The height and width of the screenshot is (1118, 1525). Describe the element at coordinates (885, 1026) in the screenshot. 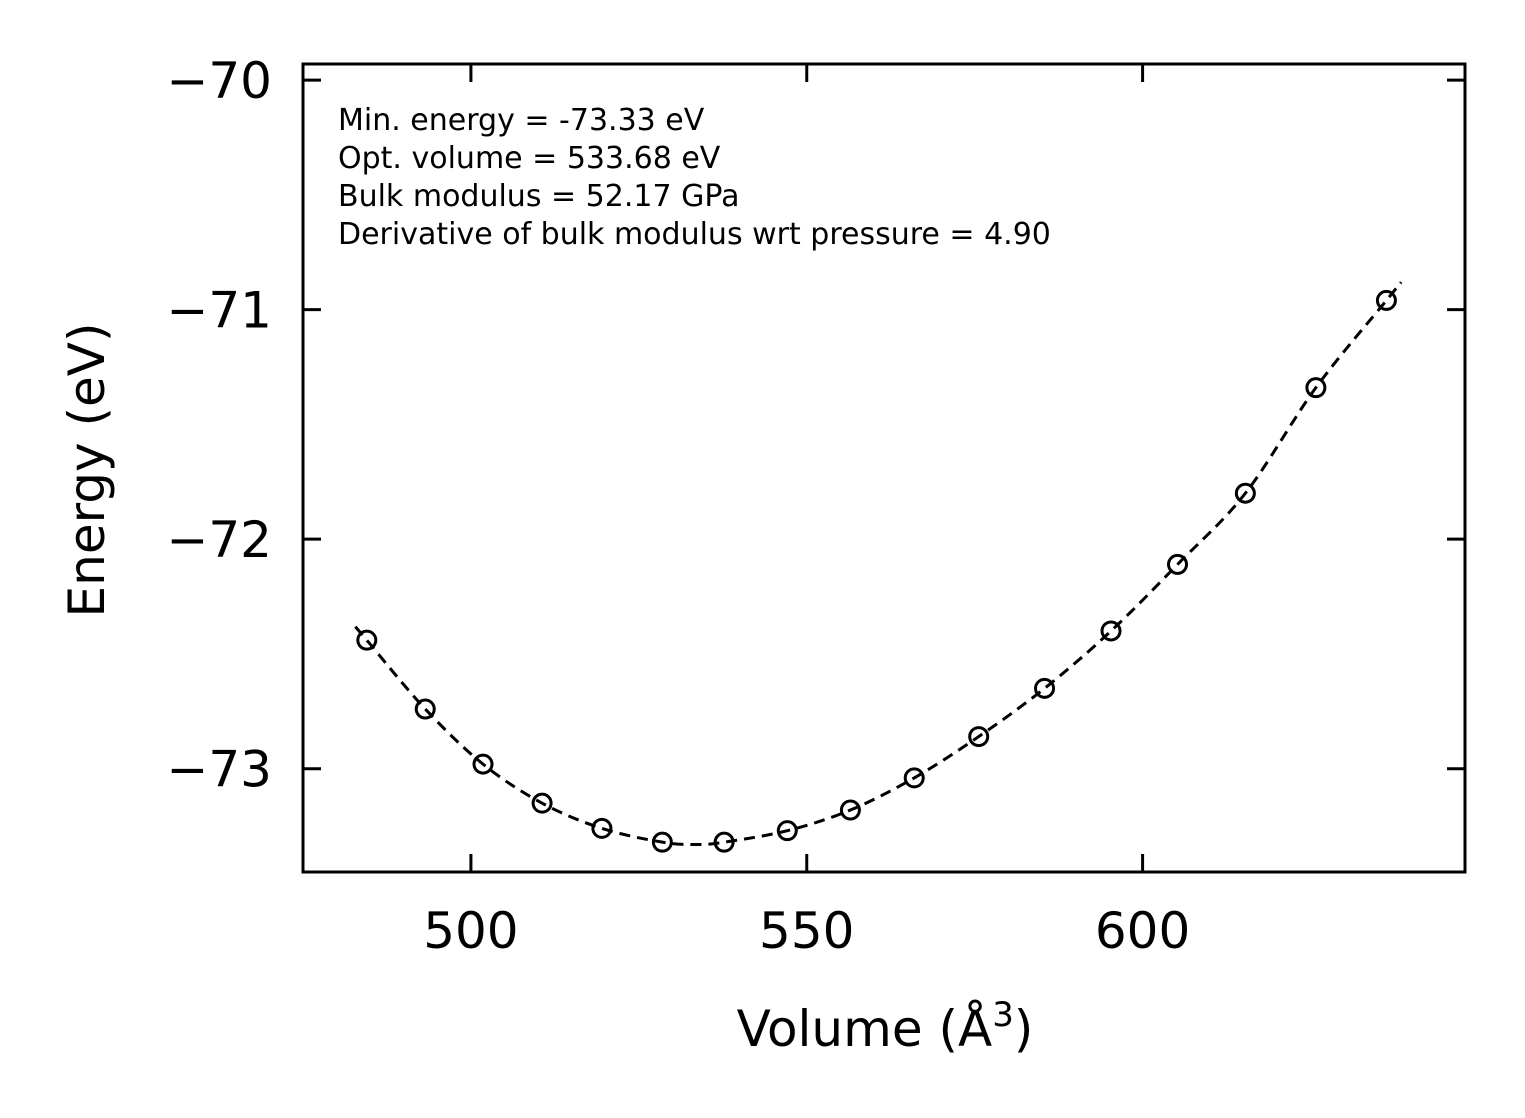

I see `x-axis-label: Volume (Å3)` at that location.